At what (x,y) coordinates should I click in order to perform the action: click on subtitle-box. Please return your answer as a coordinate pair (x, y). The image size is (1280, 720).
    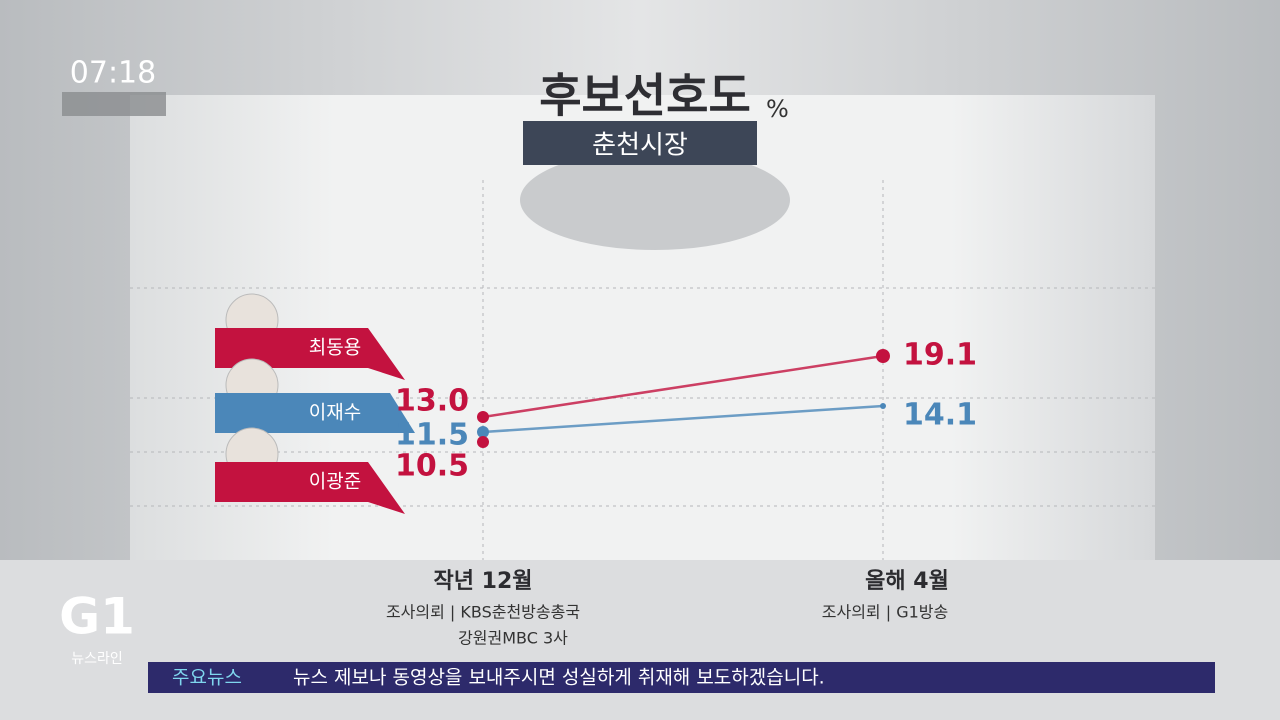
    Looking at the image, I should click on (640, 143).